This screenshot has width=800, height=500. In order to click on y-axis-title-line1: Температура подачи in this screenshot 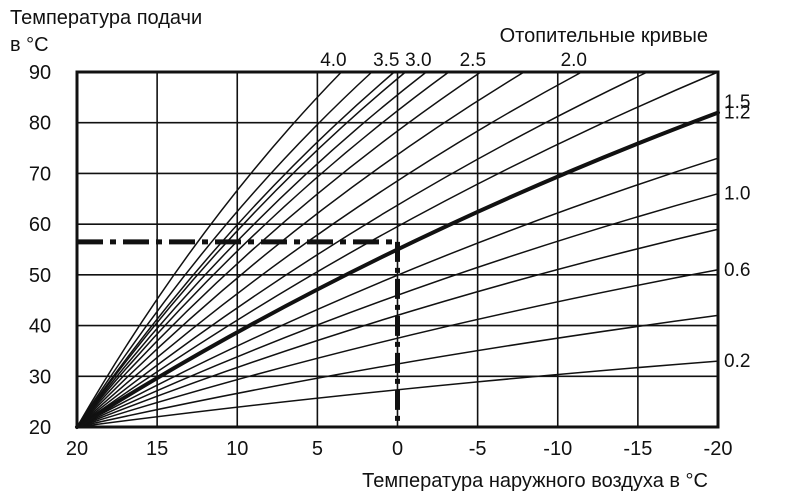, I will do `click(106, 18)`.